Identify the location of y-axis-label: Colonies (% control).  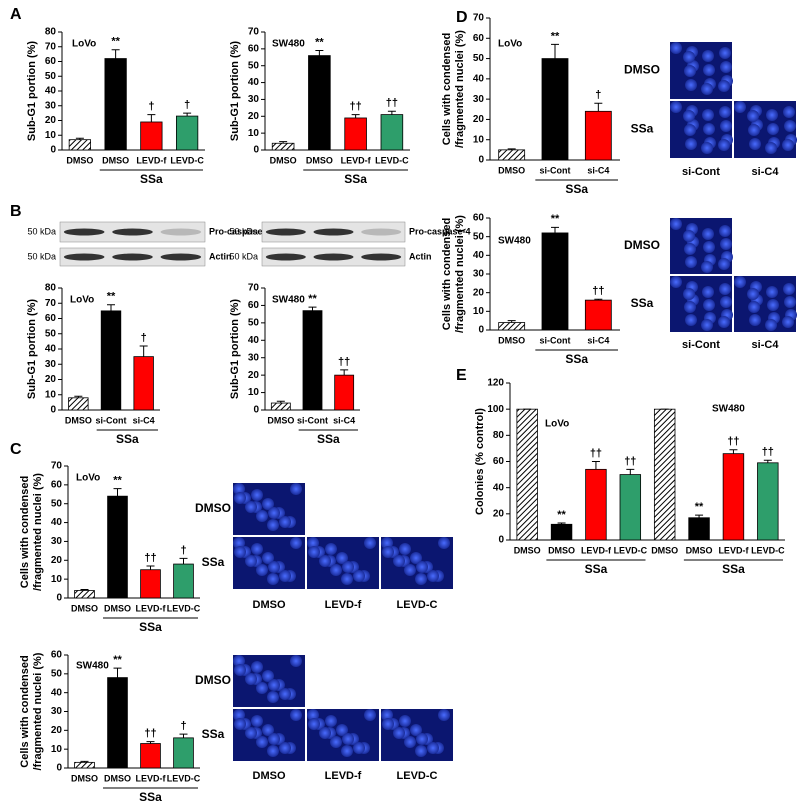
(480, 461).